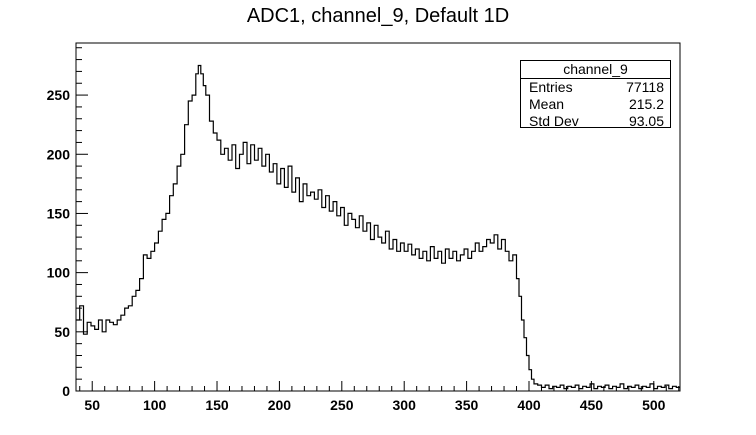  What do you see at coordinates (547, 104) in the screenshot?
I see `stats-label-mean: Mean` at bounding box center [547, 104].